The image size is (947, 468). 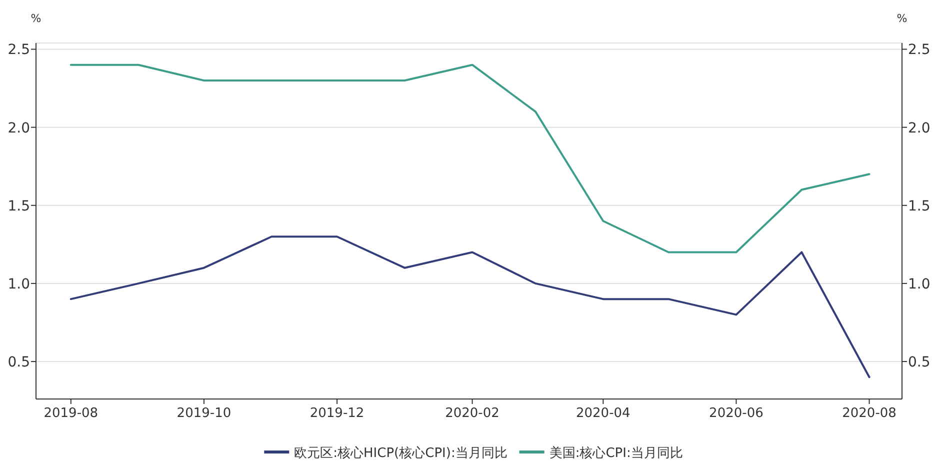 I want to click on y2-tick-label: 1.0, so click(x=919, y=284).